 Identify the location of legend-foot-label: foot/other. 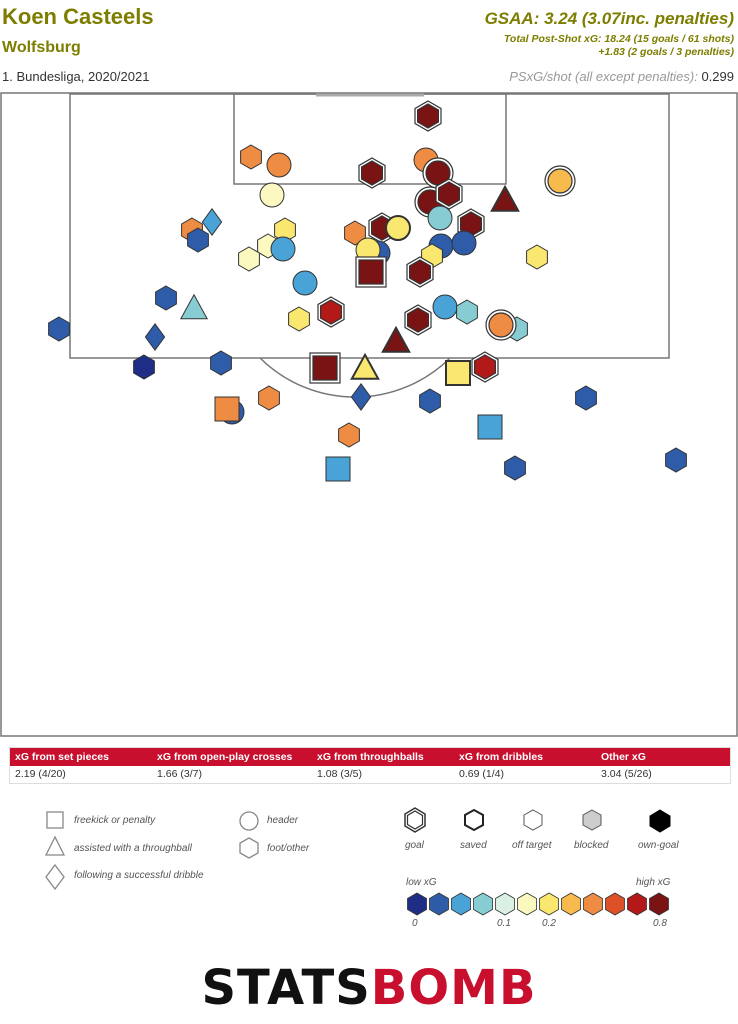
(288, 848).